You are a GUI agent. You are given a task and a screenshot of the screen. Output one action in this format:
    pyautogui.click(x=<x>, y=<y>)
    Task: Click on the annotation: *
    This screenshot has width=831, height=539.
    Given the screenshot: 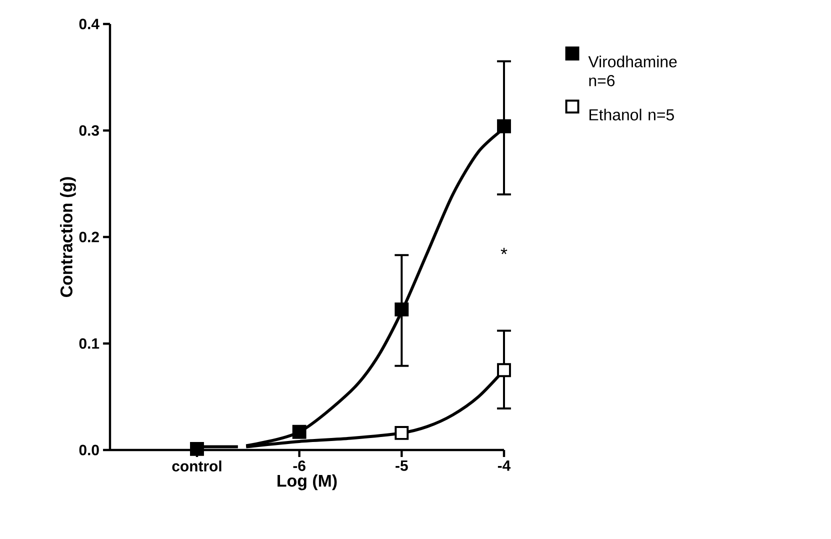 What is the action you would take?
    pyautogui.click(x=504, y=251)
    